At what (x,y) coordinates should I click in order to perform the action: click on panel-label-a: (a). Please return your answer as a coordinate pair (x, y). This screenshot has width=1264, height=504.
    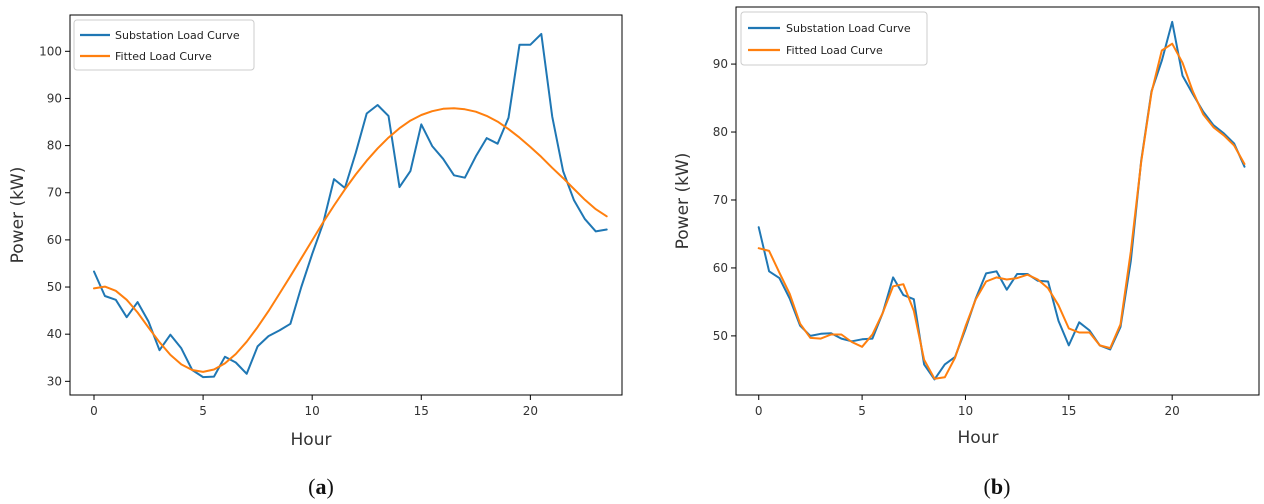
    Looking at the image, I should click on (321, 486).